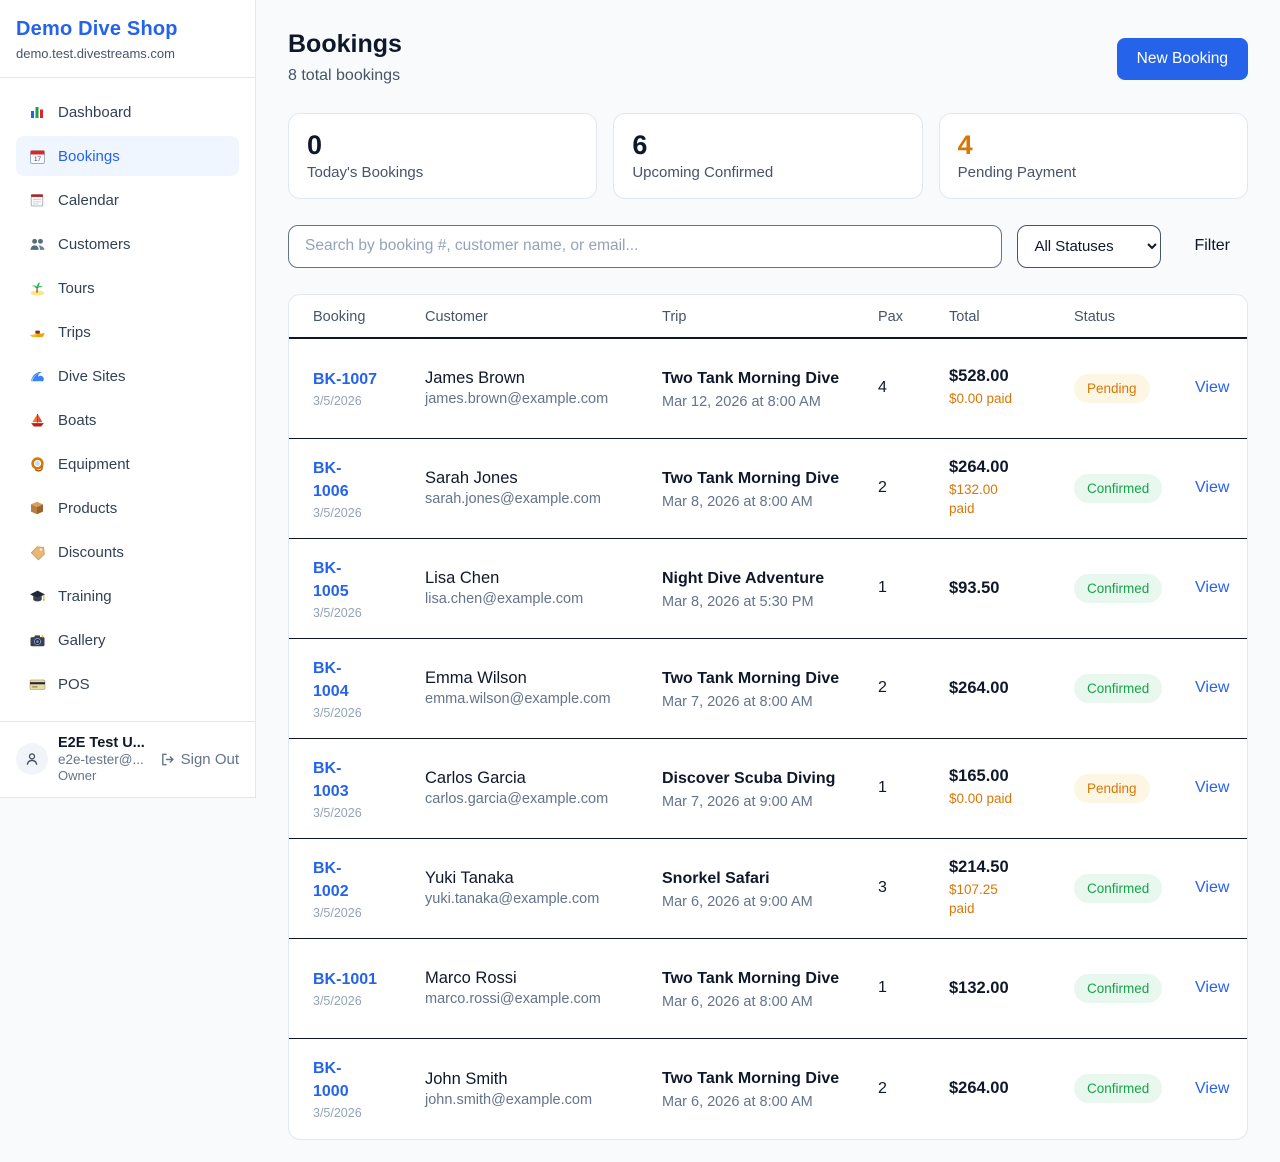  Describe the element at coordinates (127, 200) in the screenshot. I see `sidebar-item-calendar: Calendar` at that location.